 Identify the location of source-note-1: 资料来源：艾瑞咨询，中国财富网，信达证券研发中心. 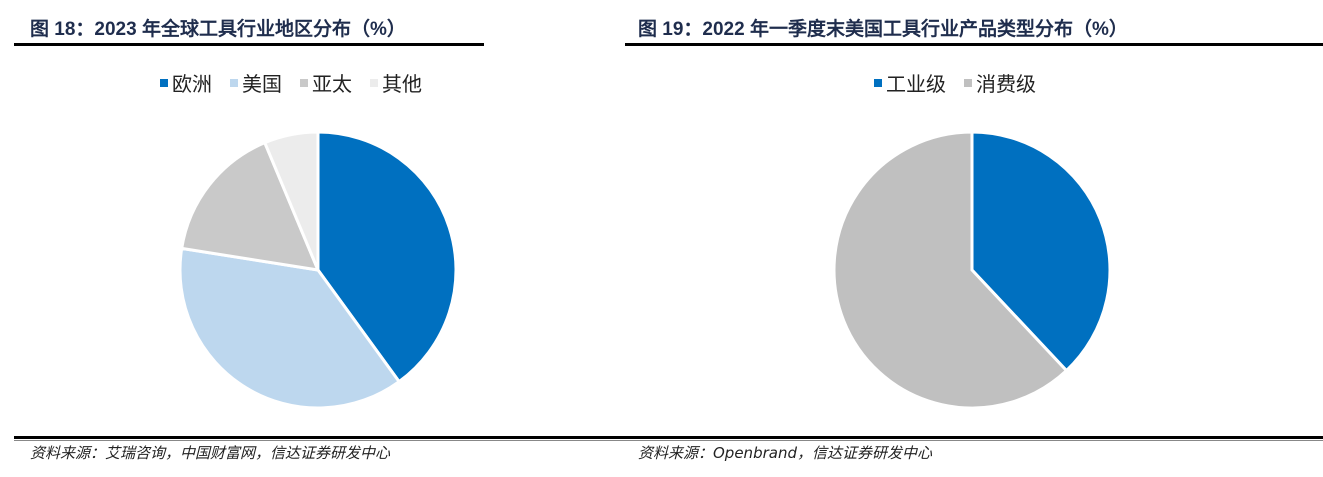
(210, 453).